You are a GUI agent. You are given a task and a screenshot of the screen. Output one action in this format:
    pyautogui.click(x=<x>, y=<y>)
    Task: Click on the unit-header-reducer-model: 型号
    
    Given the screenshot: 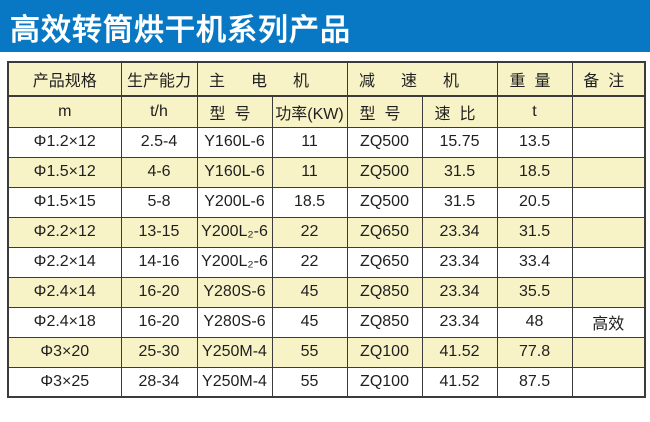 What is the action you would take?
    pyautogui.click(x=384, y=111)
    